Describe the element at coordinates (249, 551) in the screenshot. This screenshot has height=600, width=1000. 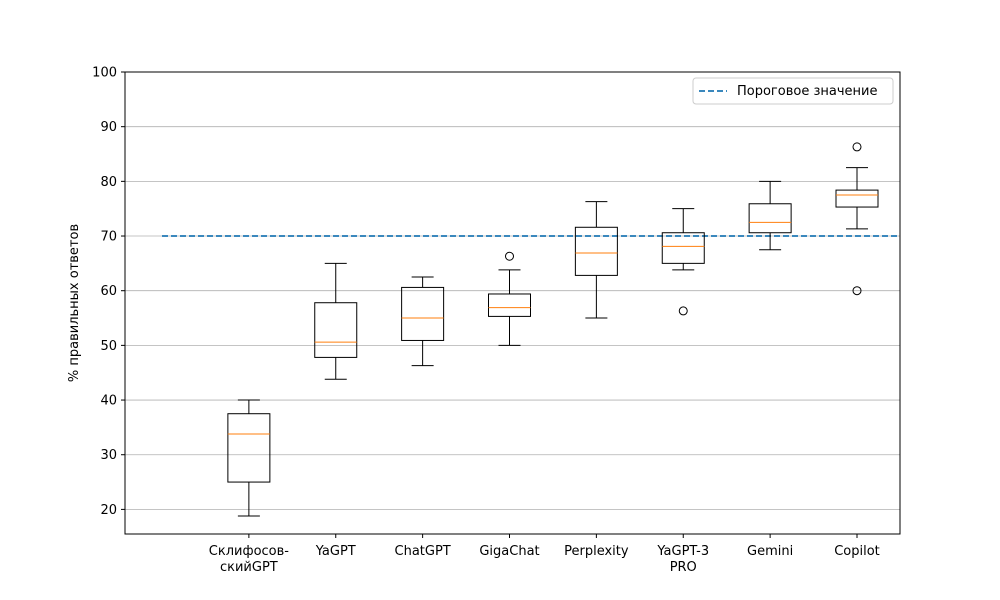
I see `x-tick-label-line: Склифосов-` at that location.